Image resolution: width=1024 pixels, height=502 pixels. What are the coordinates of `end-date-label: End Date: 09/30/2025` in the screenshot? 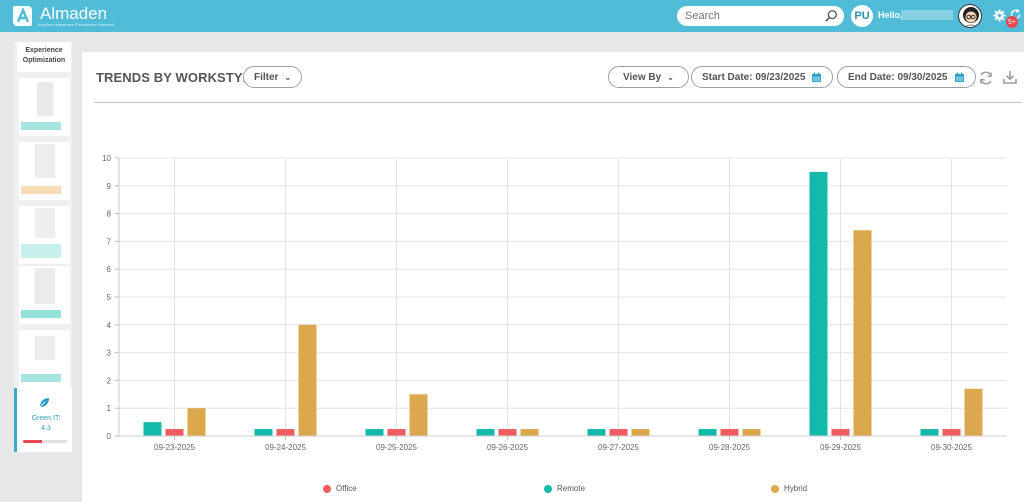 It's located at (898, 77).